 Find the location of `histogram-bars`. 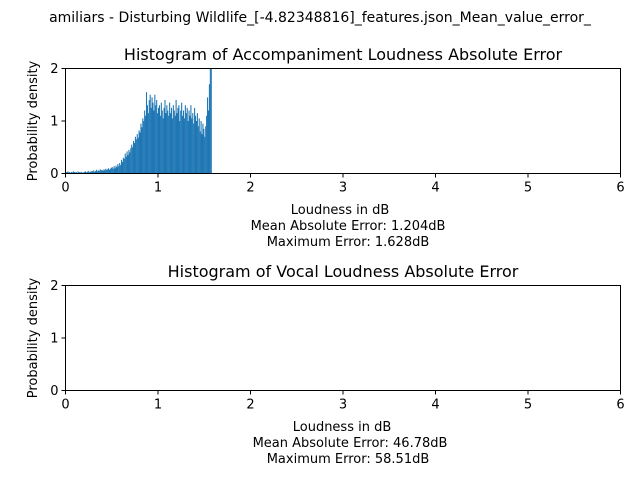

histogram-bars is located at coordinates (138, 121).